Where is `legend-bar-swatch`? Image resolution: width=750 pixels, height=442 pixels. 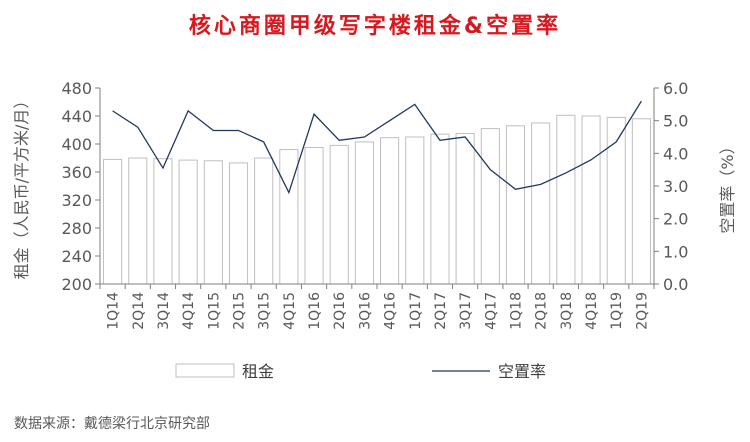
legend-bar-swatch is located at coordinates (205, 370).